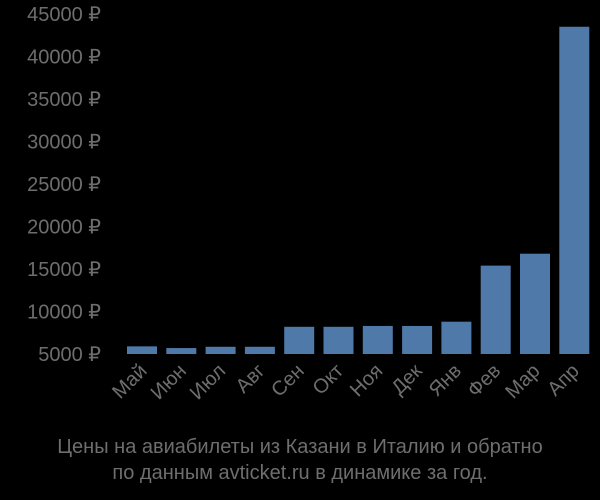 This screenshot has width=600, height=500. Describe the element at coordinates (64, 143) in the screenshot. I see `y-tick-label: 30000 ₽` at that location.